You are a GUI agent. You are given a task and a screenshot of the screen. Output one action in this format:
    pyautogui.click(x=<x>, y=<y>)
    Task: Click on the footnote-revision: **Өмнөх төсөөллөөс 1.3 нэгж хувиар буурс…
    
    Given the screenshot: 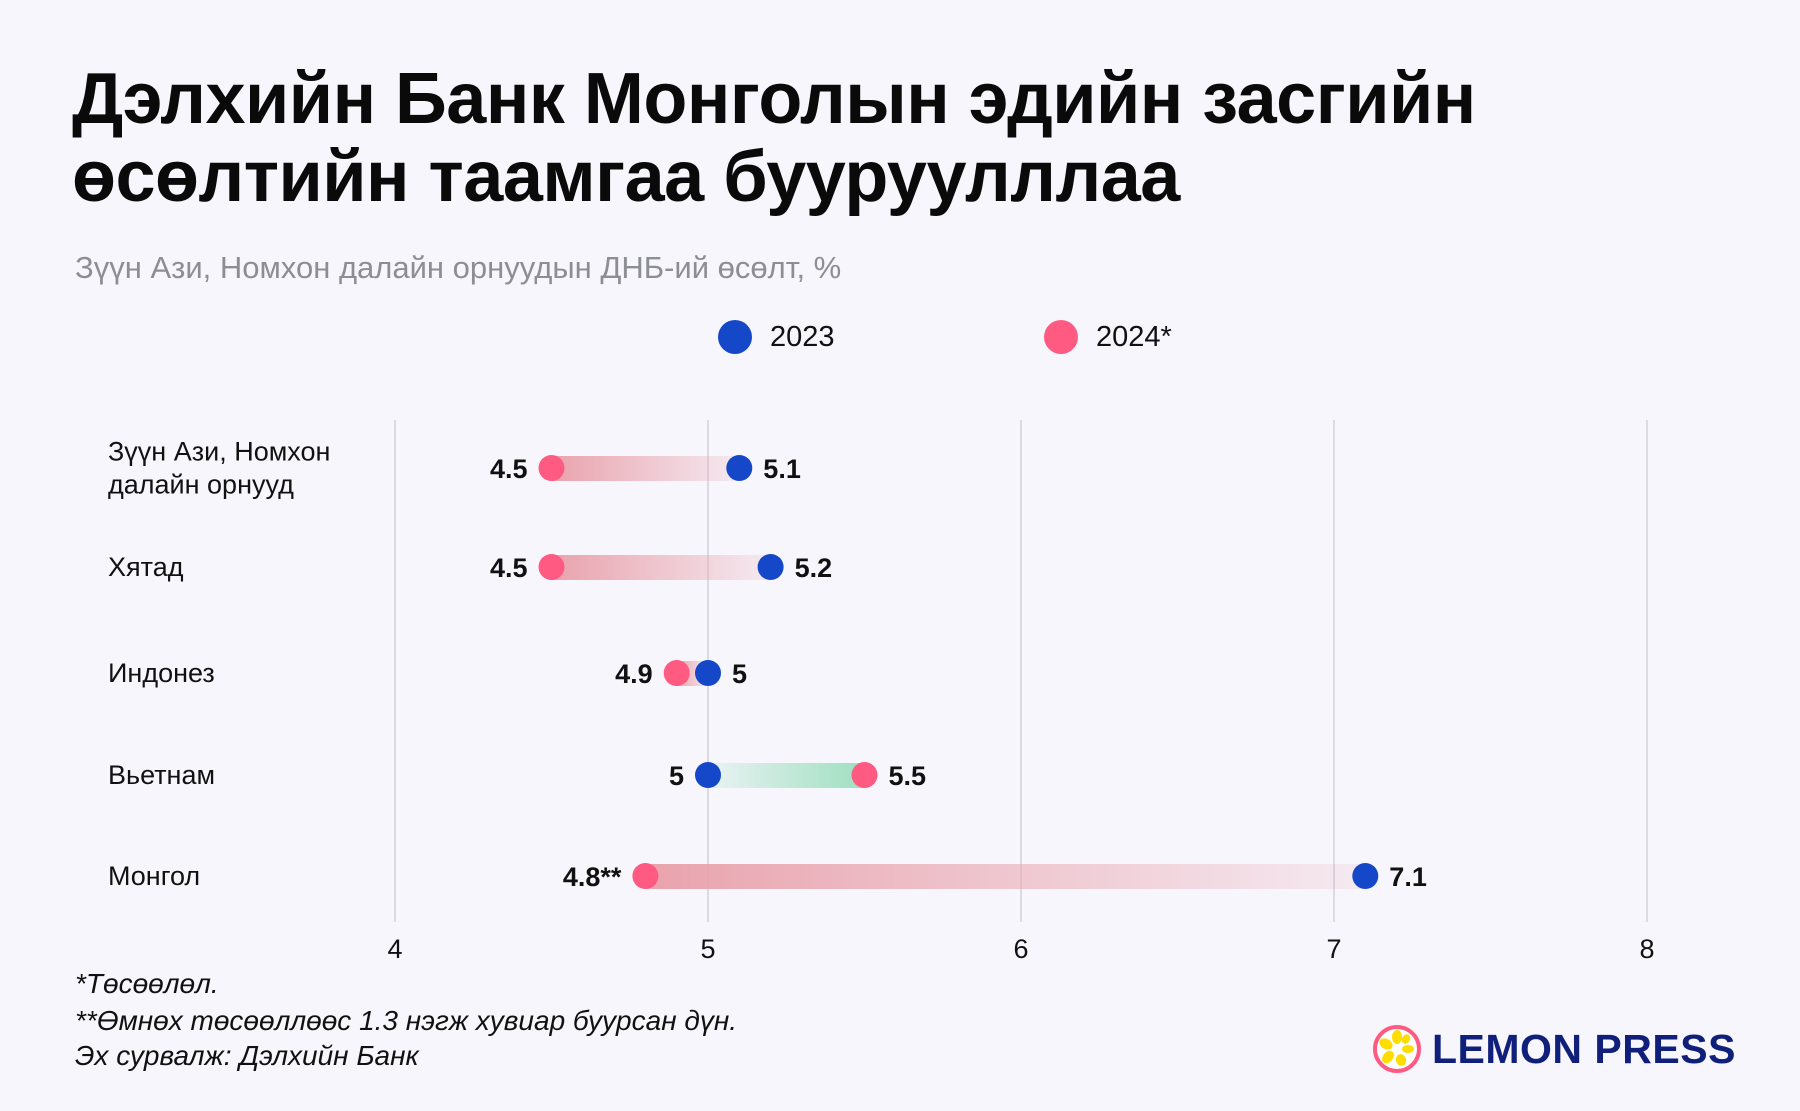 What is the action you would take?
    pyautogui.click(x=406, y=1020)
    